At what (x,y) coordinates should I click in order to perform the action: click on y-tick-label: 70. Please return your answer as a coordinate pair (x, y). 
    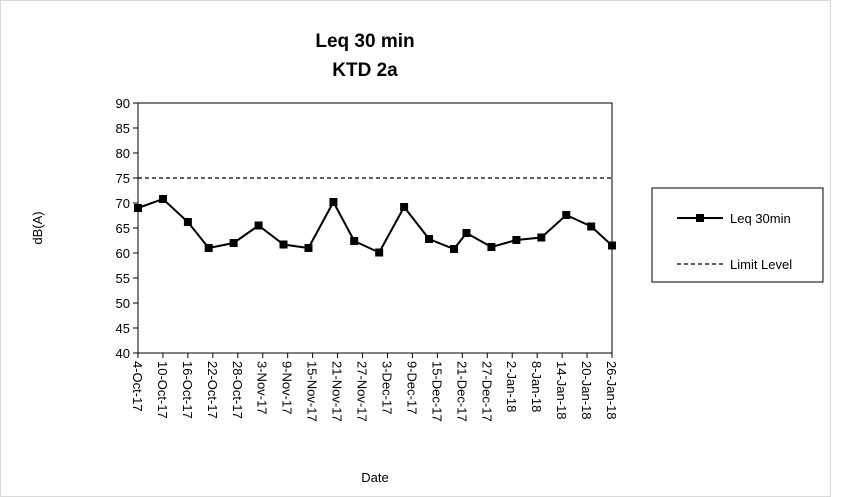
    Looking at the image, I should click on (123, 203).